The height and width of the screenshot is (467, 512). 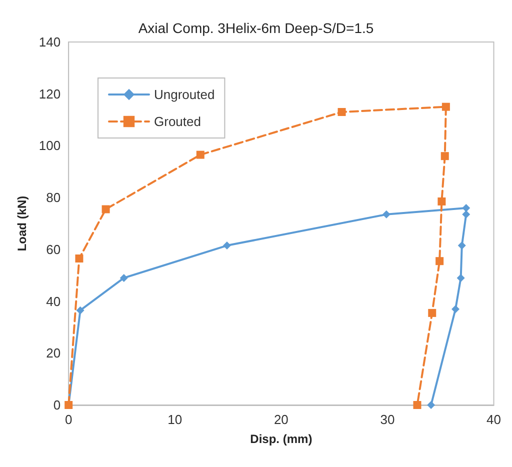 What do you see at coordinates (256, 28) in the screenshot?
I see `chart-title: Axial Comp. 3Helix-6m Deep-S/D=1.5` at bounding box center [256, 28].